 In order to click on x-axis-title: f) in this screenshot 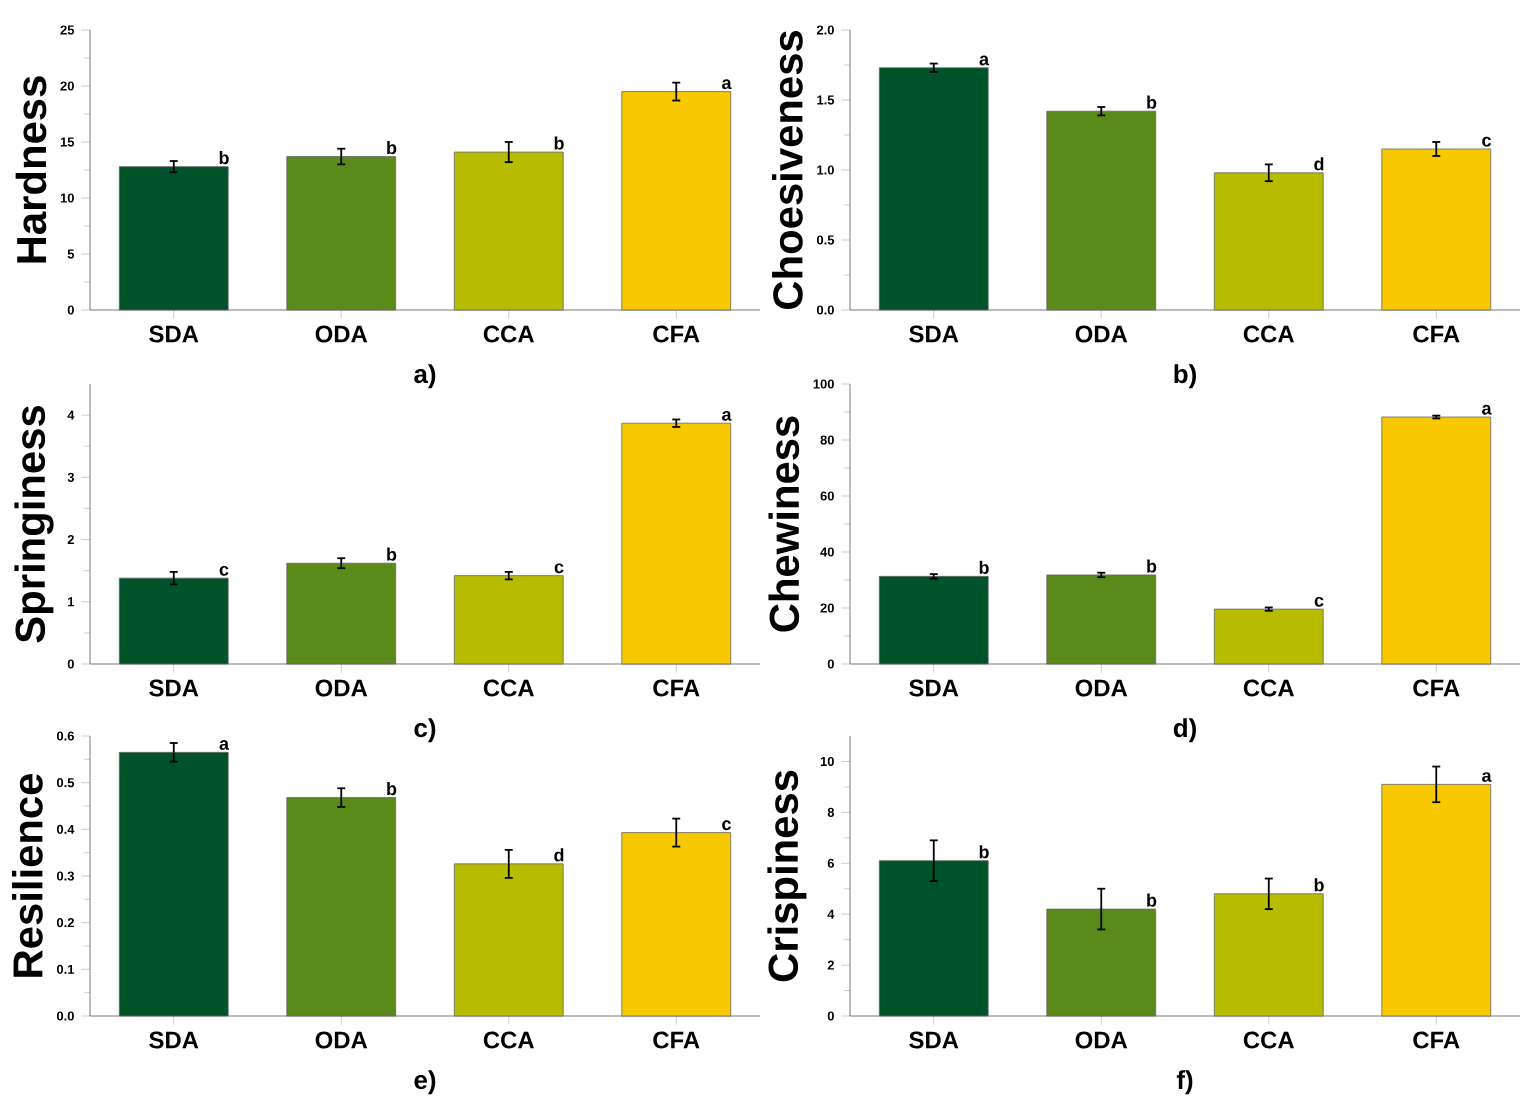, I will do `click(1184, 1082)`.